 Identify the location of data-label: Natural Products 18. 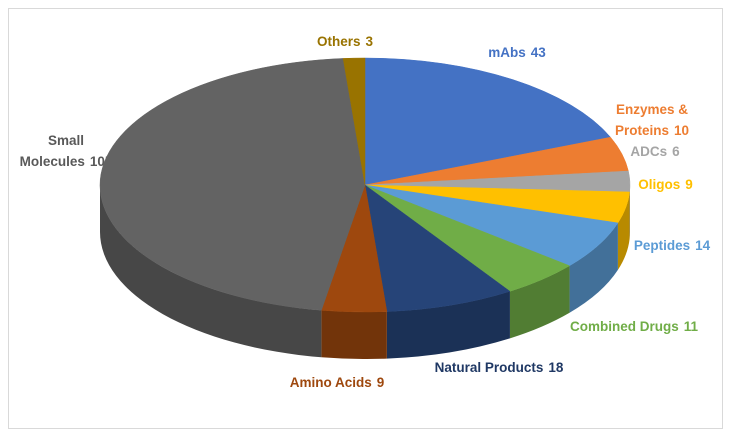
(499, 367).